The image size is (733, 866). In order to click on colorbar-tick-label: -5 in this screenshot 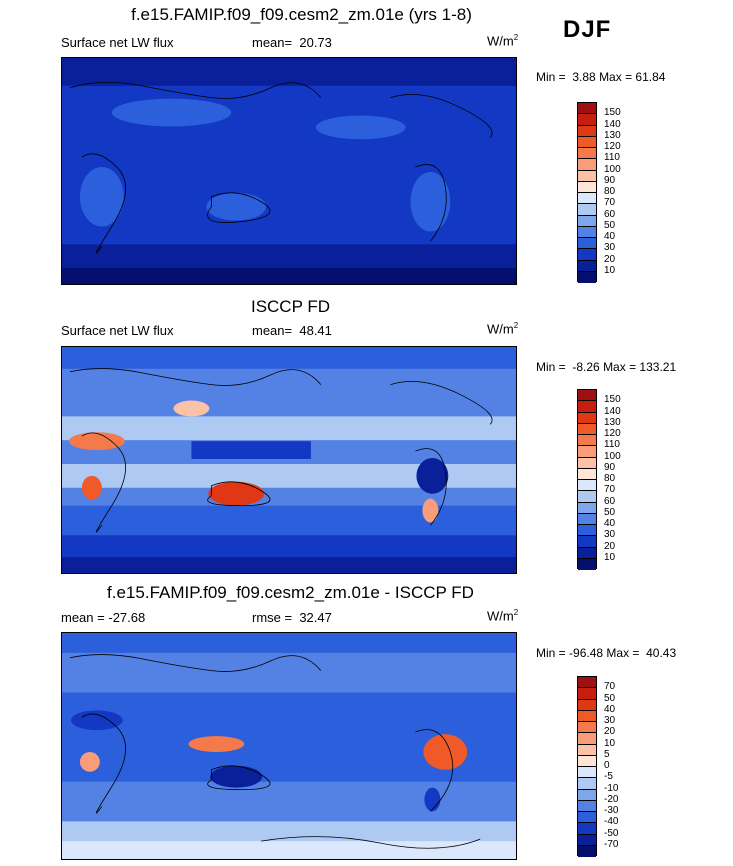, I will do `click(608, 777)`.